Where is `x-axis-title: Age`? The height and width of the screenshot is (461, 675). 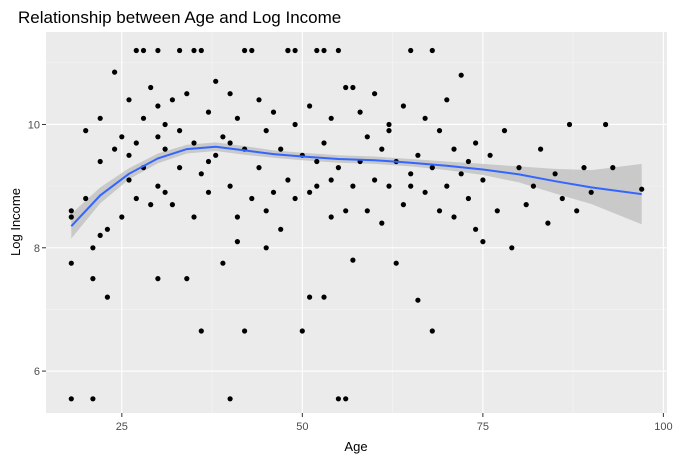
x-axis-title: Age is located at coordinates (355, 446).